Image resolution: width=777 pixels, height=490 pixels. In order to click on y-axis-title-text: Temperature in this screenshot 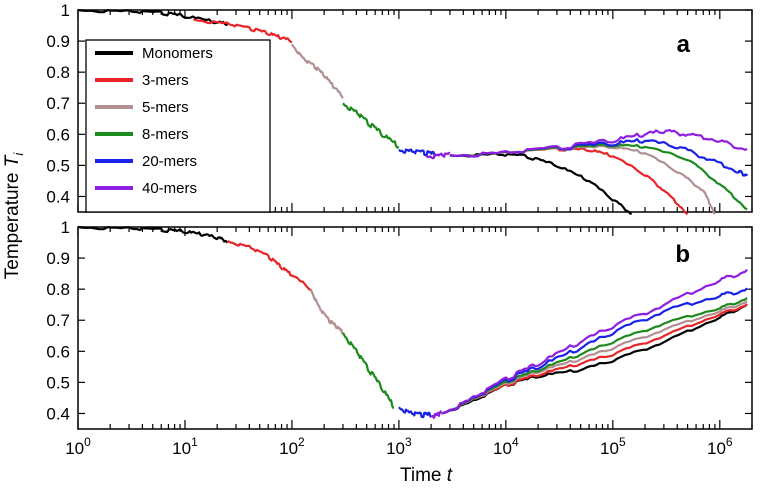, I will do `click(12, 226)`.